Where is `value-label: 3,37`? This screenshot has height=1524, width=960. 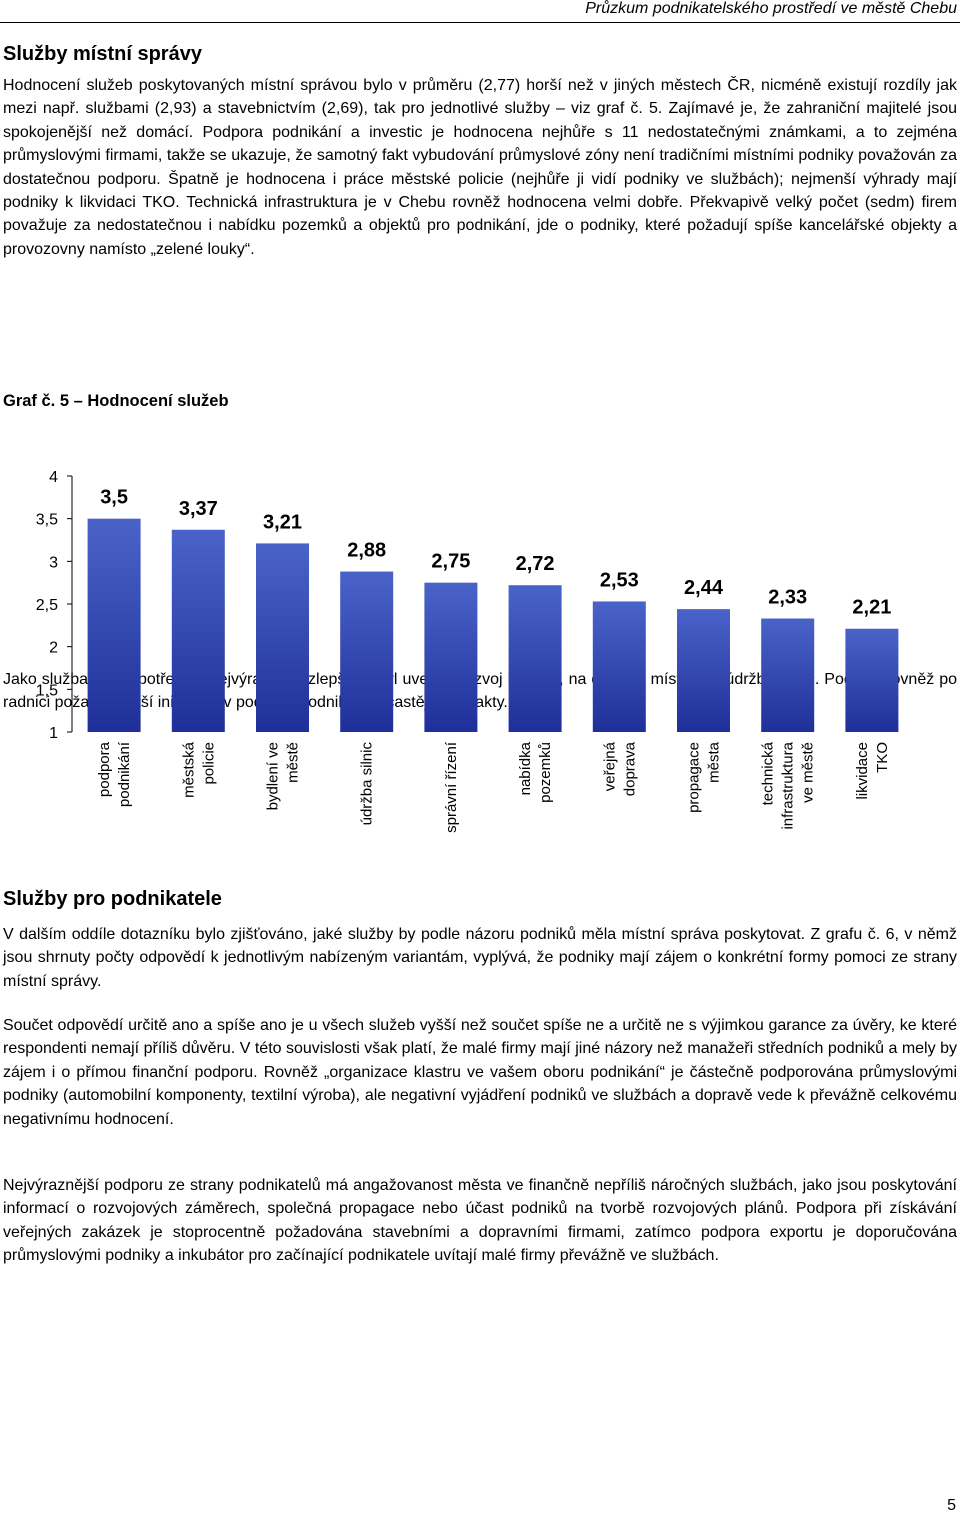 value-label: 3,37 is located at coordinates (198, 509).